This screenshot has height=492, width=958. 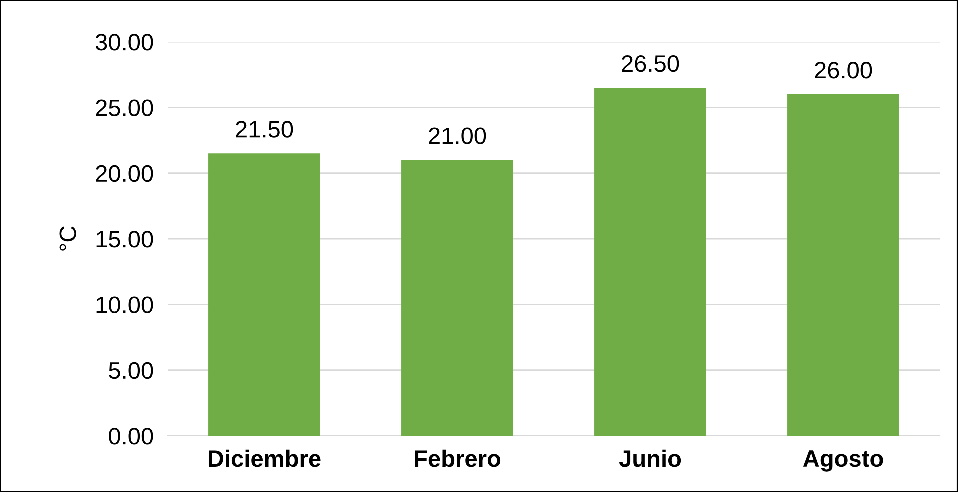 What do you see at coordinates (264, 459) in the screenshot?
I see `x-tick-label: Diciembre` at bounding box center [264, 459].